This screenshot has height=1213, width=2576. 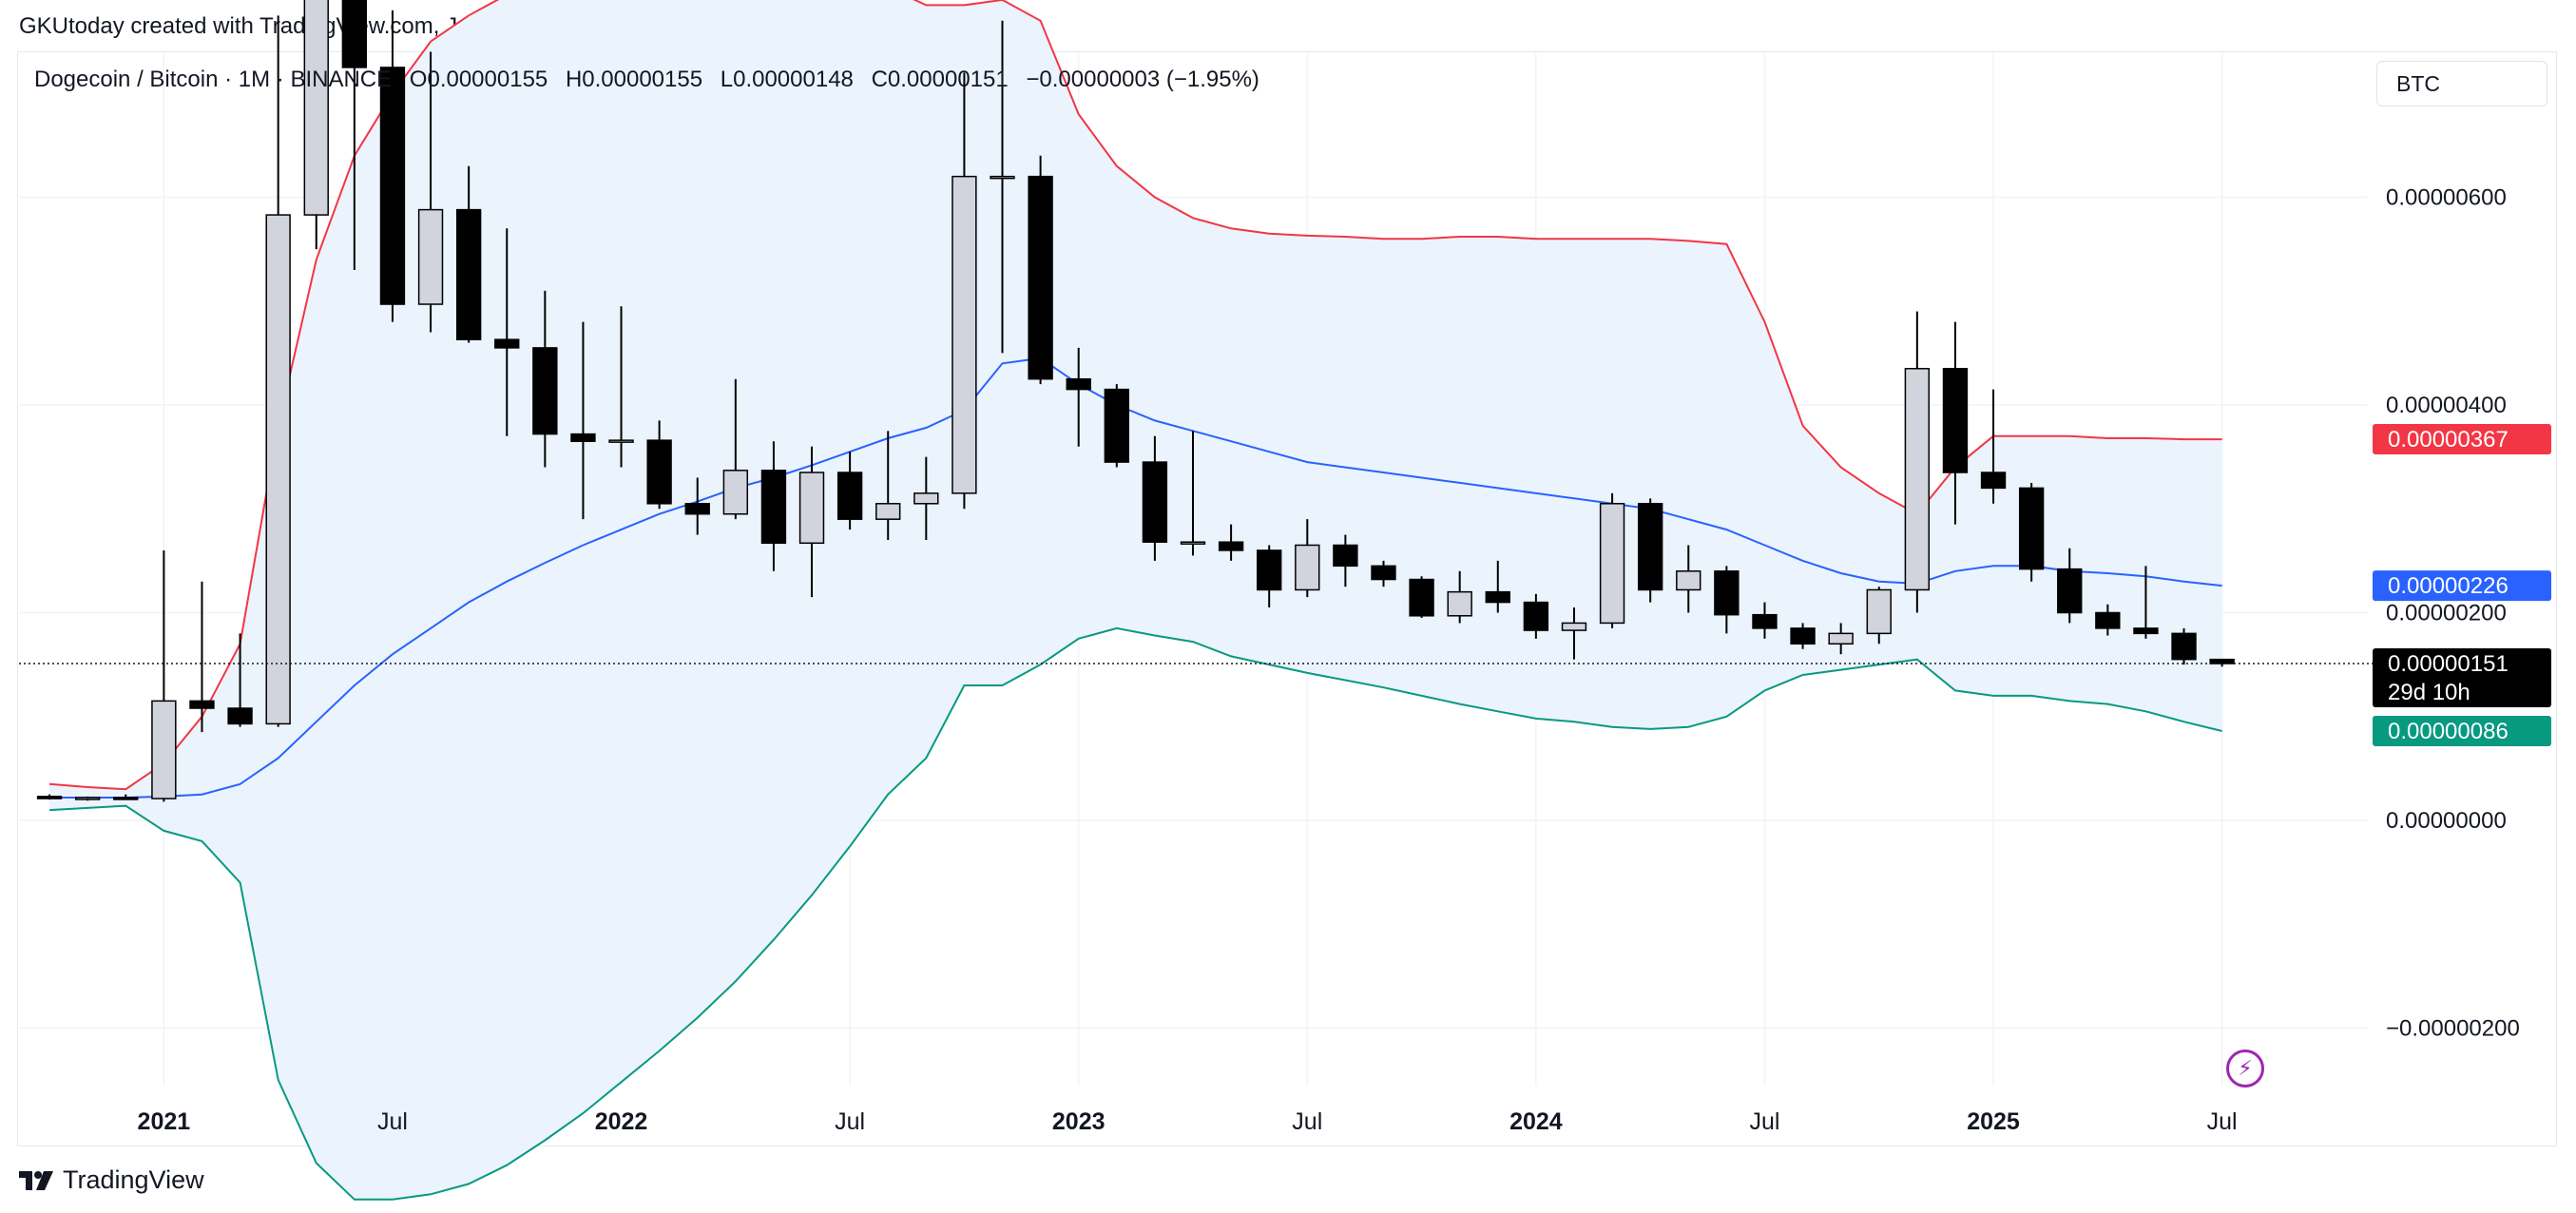 What do you see at coordinates (112, 1180) in the screenshot?
I see `tradingview-logo: TradingView` at bounding box center [112, 1180].